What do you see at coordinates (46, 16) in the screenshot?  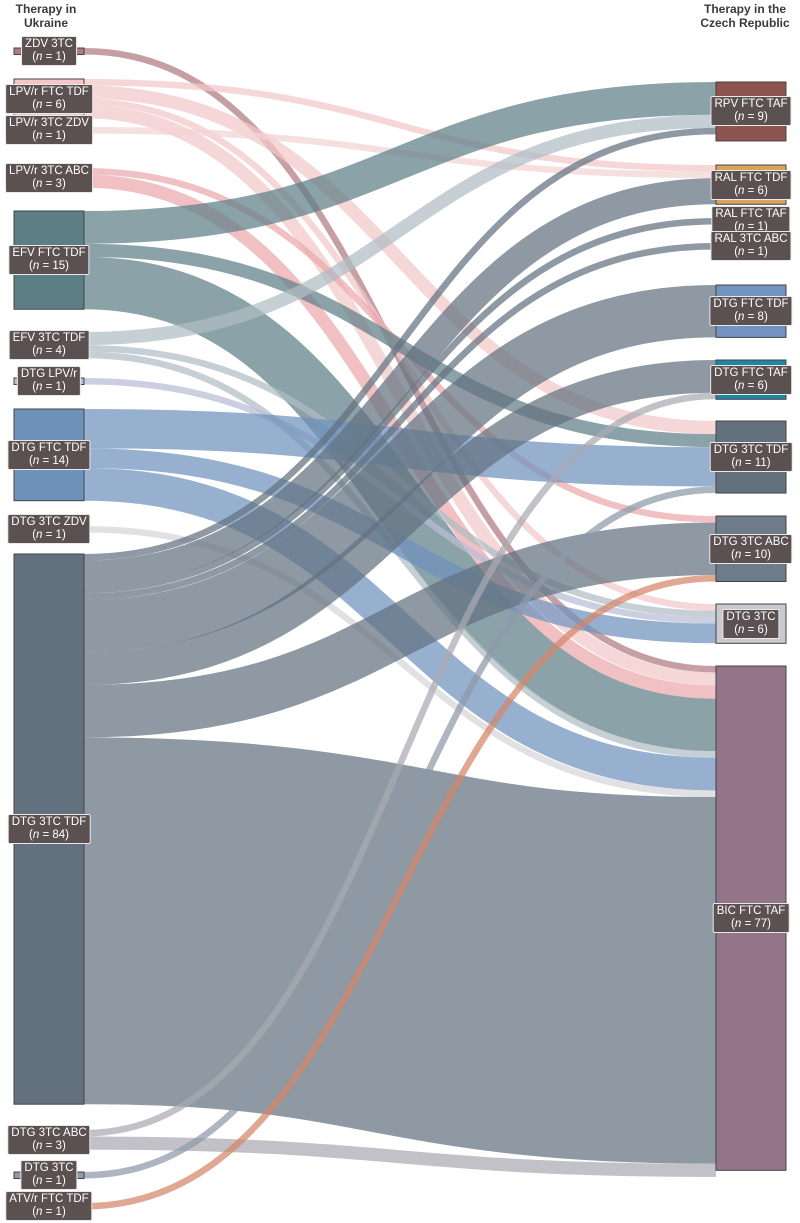 I see `left-column-title: Therapy in Ukraine` at bounding box center [46, 16].